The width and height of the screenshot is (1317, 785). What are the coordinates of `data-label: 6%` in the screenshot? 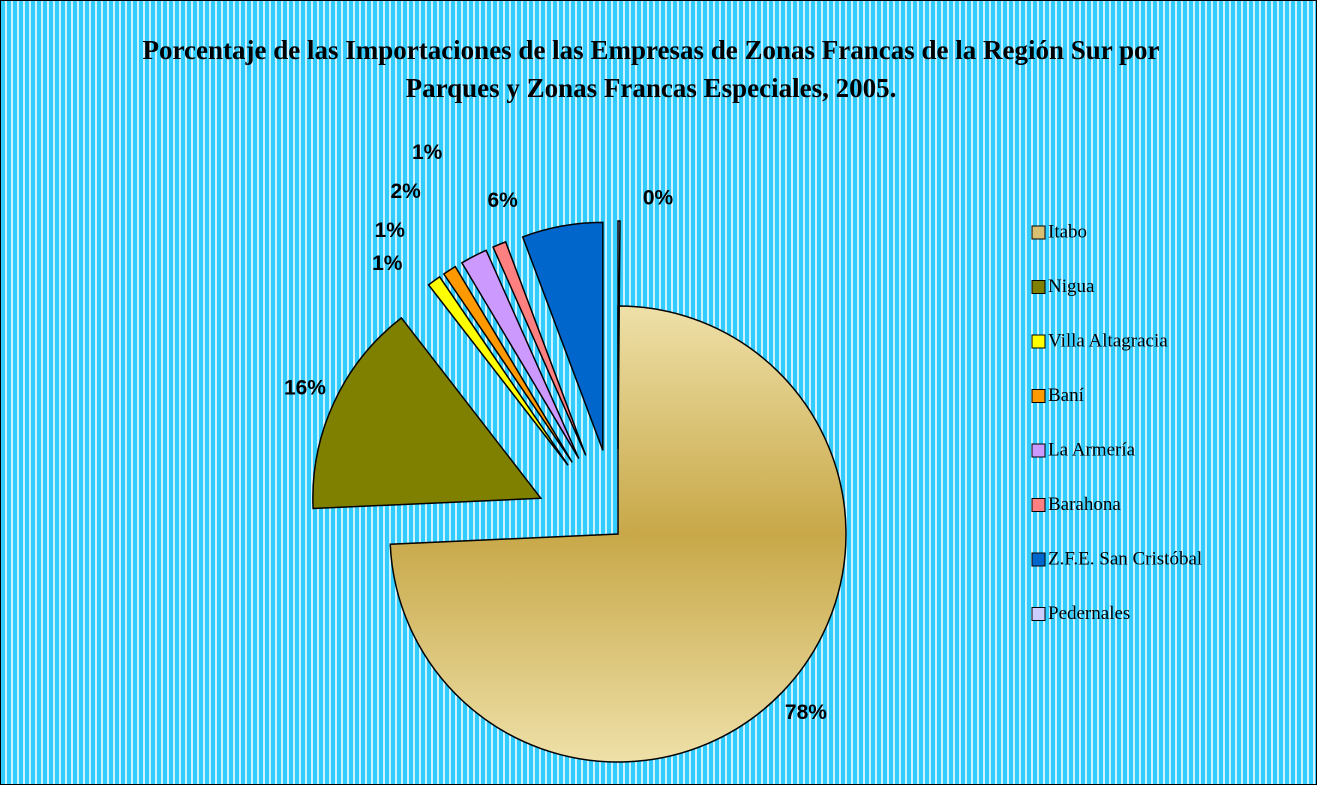 It's located at (502, 200).